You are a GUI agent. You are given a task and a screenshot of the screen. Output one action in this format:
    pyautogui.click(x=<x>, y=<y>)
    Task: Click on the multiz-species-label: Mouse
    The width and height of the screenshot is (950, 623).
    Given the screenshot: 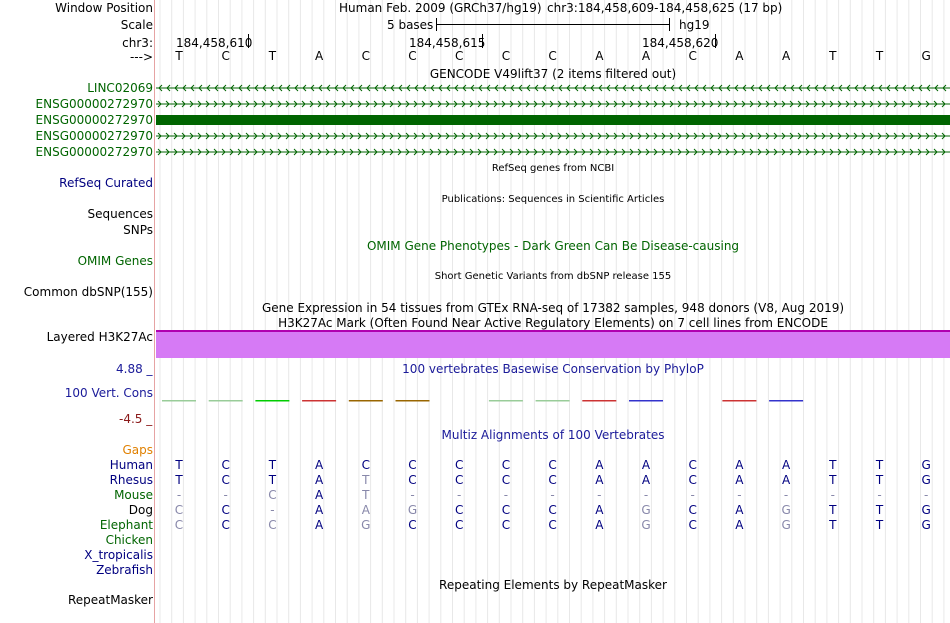 What is the action you would take?
    pyautogui.click(x=133, y=495)
    